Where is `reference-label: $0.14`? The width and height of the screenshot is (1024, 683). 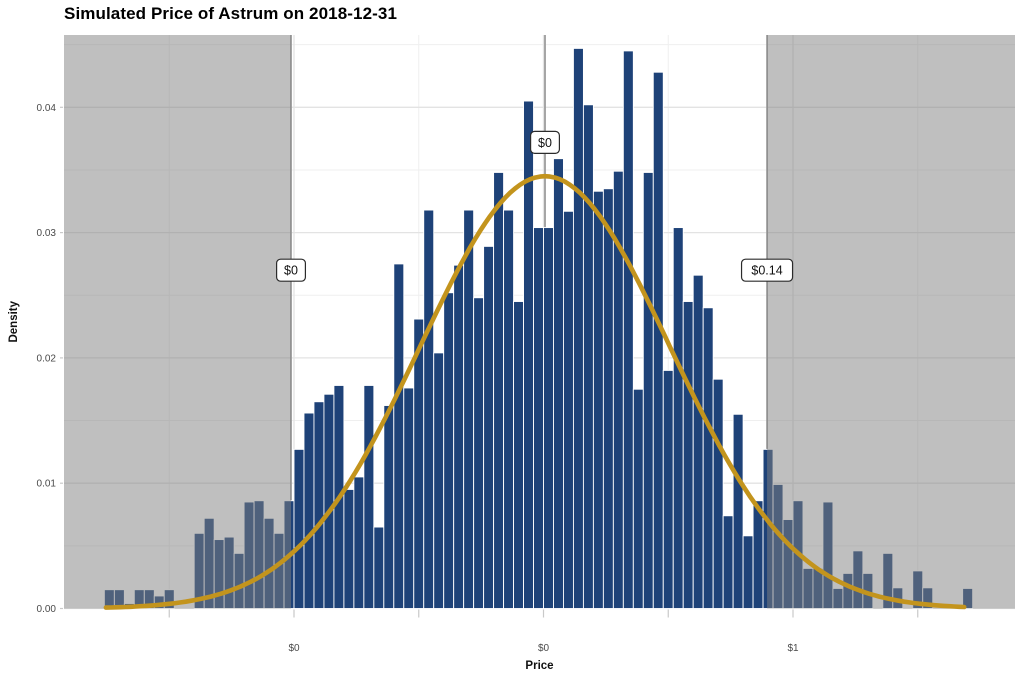
reference-label: $0.14 is located at coordinates (766, 271).